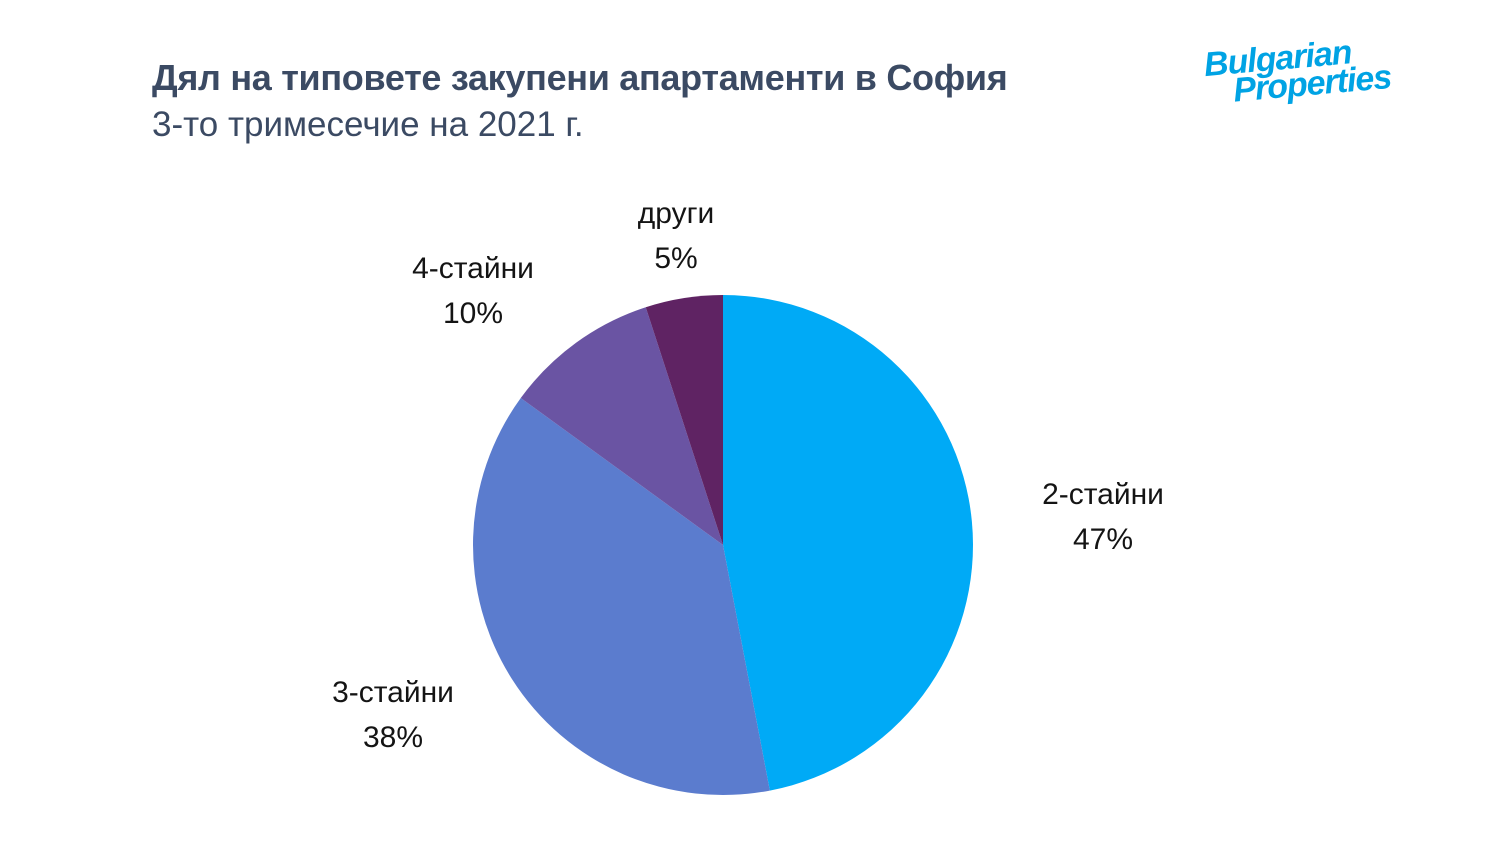  What do you see at coordinates (1103, 517) in the screenshot?
I see `slice-label-2-stayni: 2-стайни 47%` at bounding box center [1103, 517].